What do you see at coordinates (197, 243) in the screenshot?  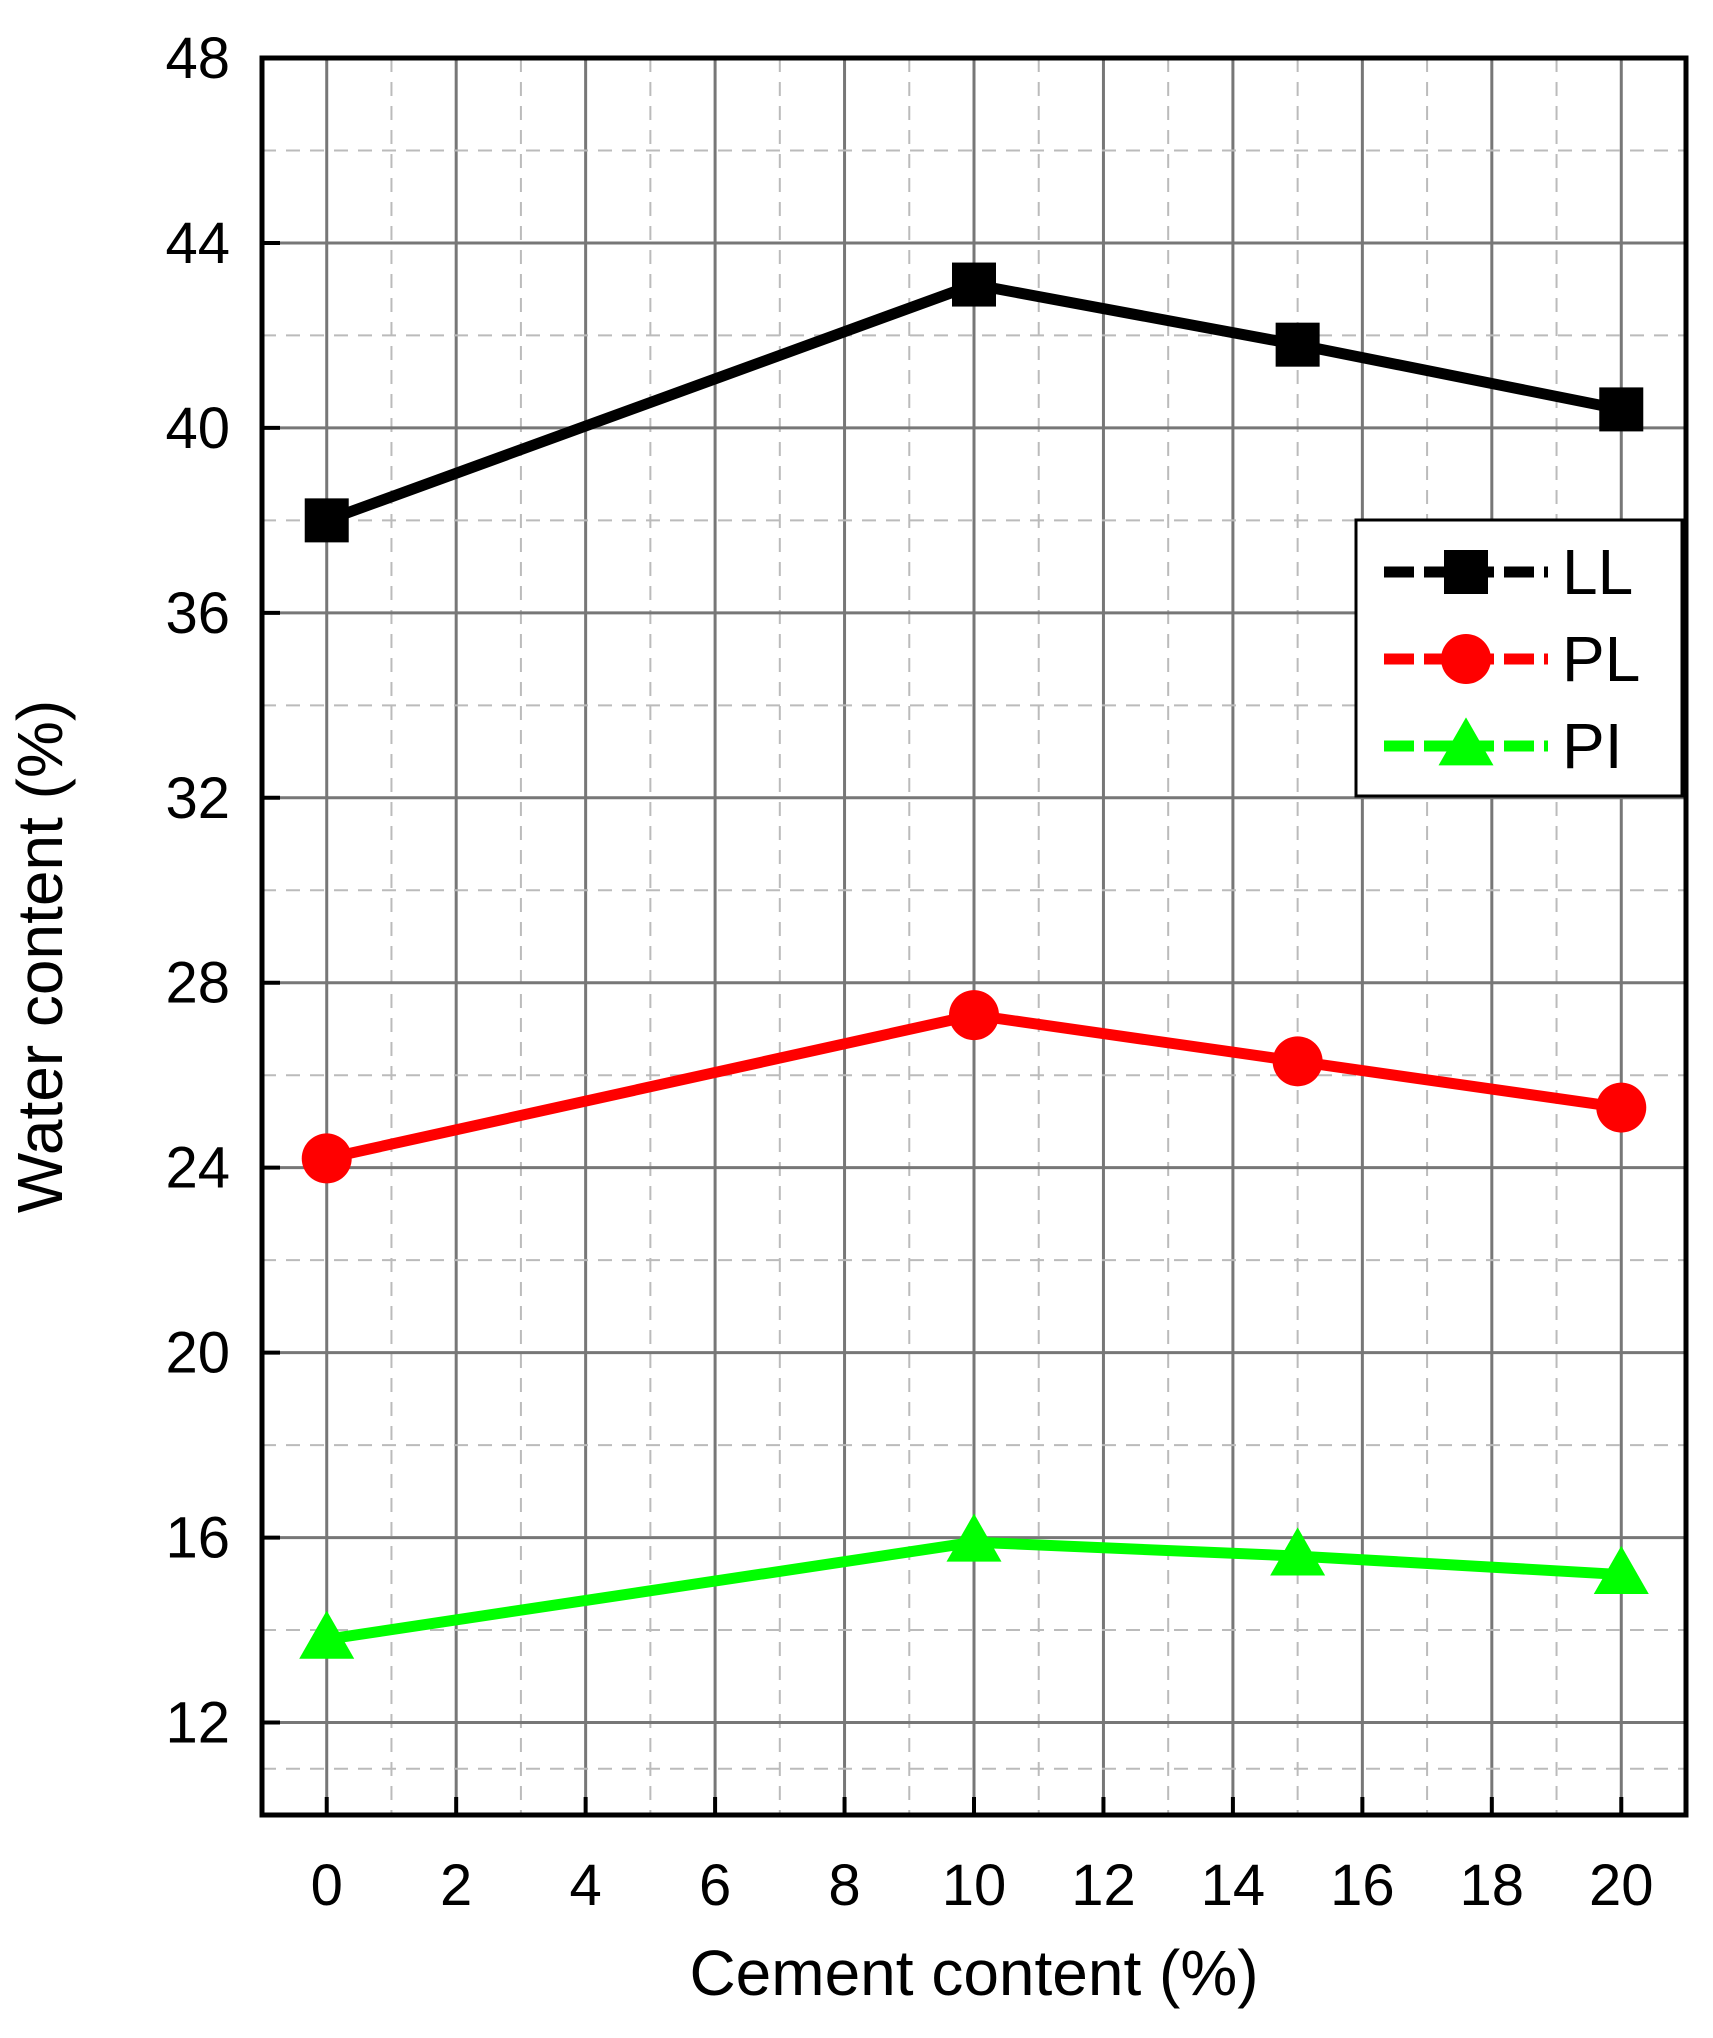 I see `y-tick-label: 44` at bounding box center [197, 243].